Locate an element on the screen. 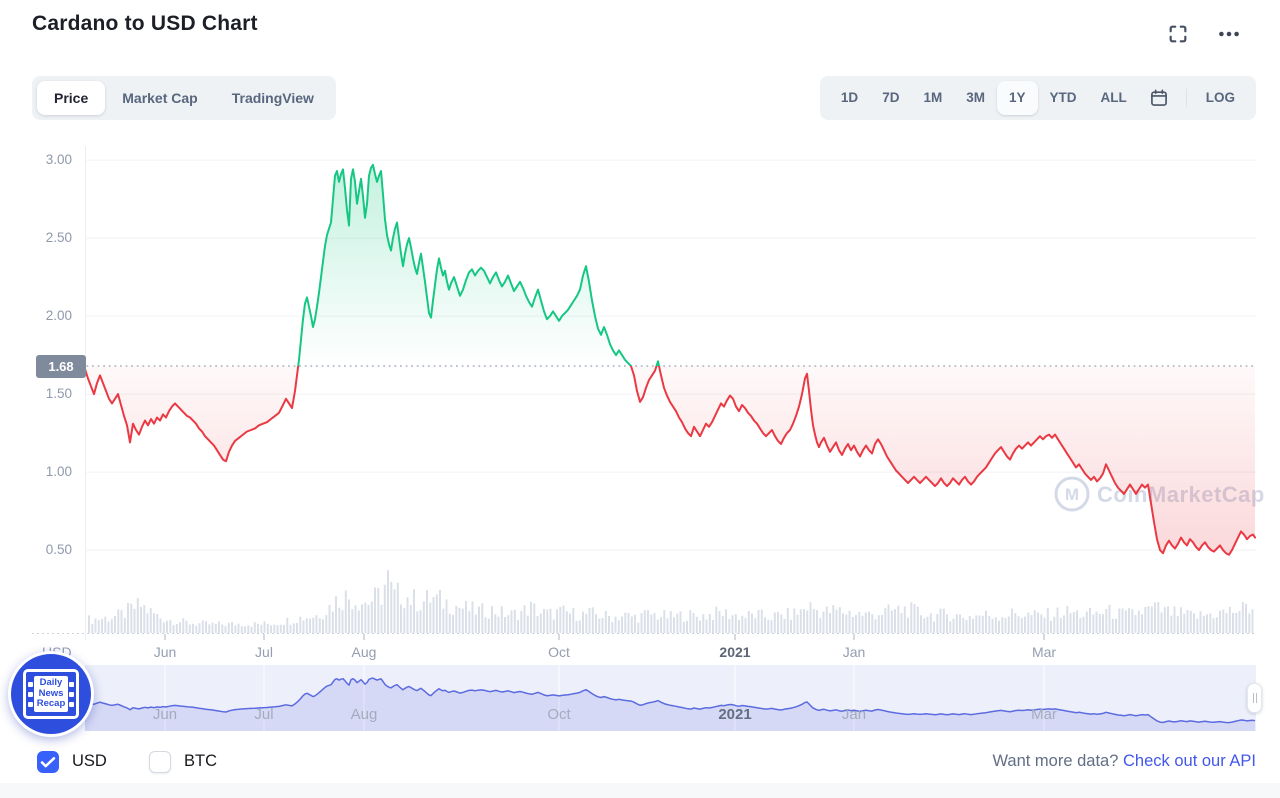 The image size is (1280, 798). fullscreen-button is located at coordinates (1178, 34).